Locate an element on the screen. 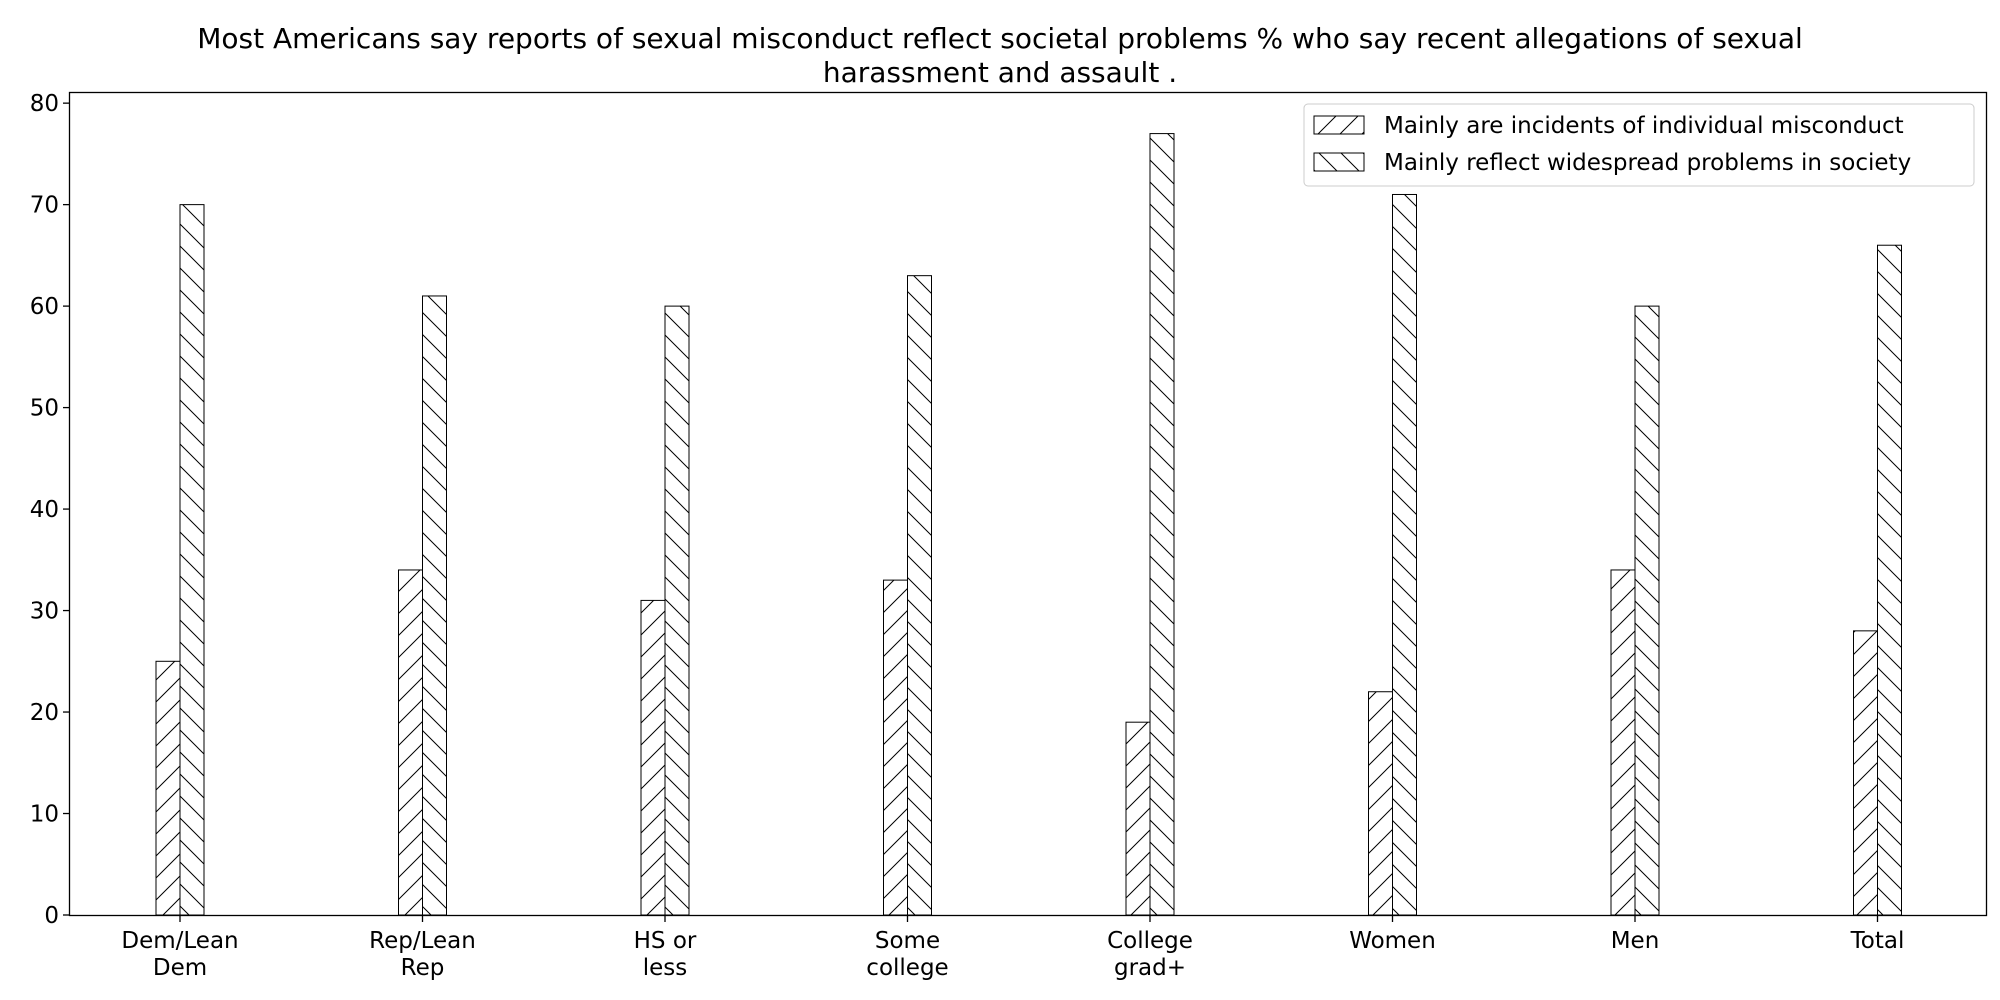 The width and height of the screenshot is (2000, 1000). y-axis: 0 10 20 30 40 50 60 70 80 is located at coordinates (50, 510).